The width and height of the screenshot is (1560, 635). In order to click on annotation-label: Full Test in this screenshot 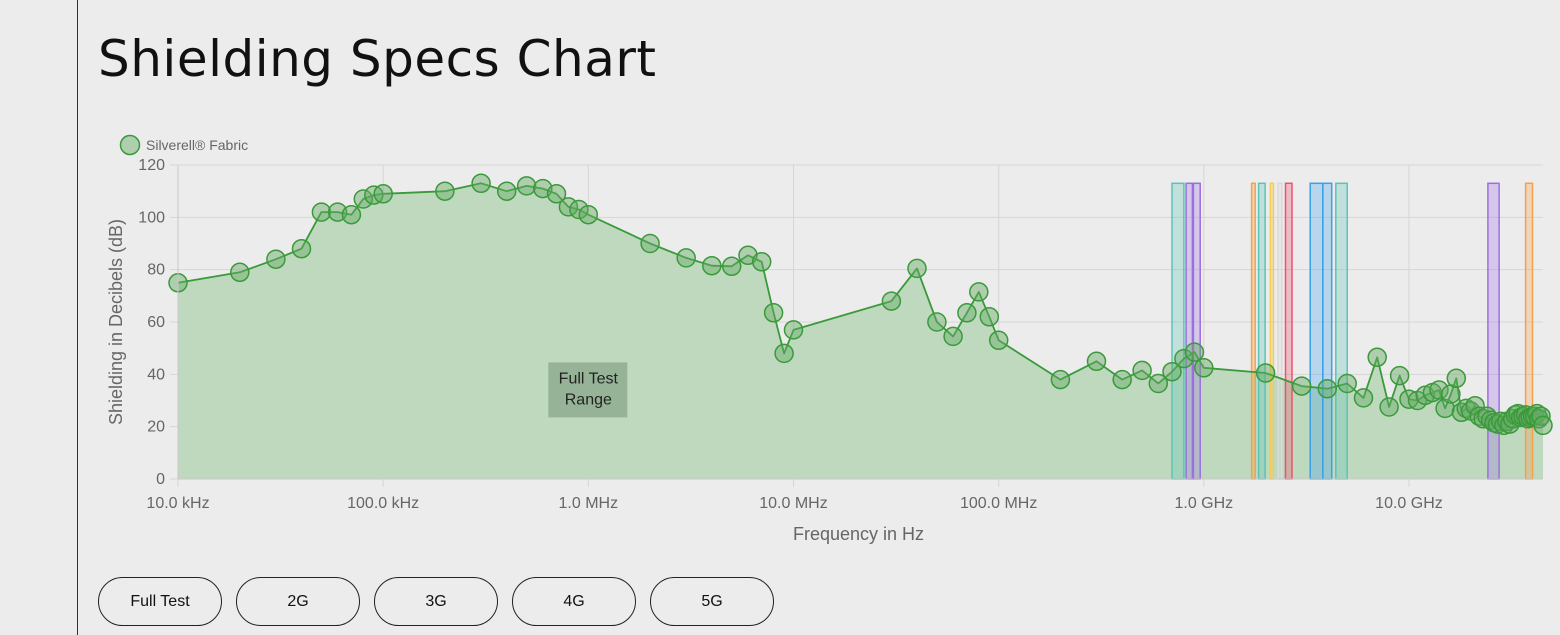, I will do `click(589, 378)`.